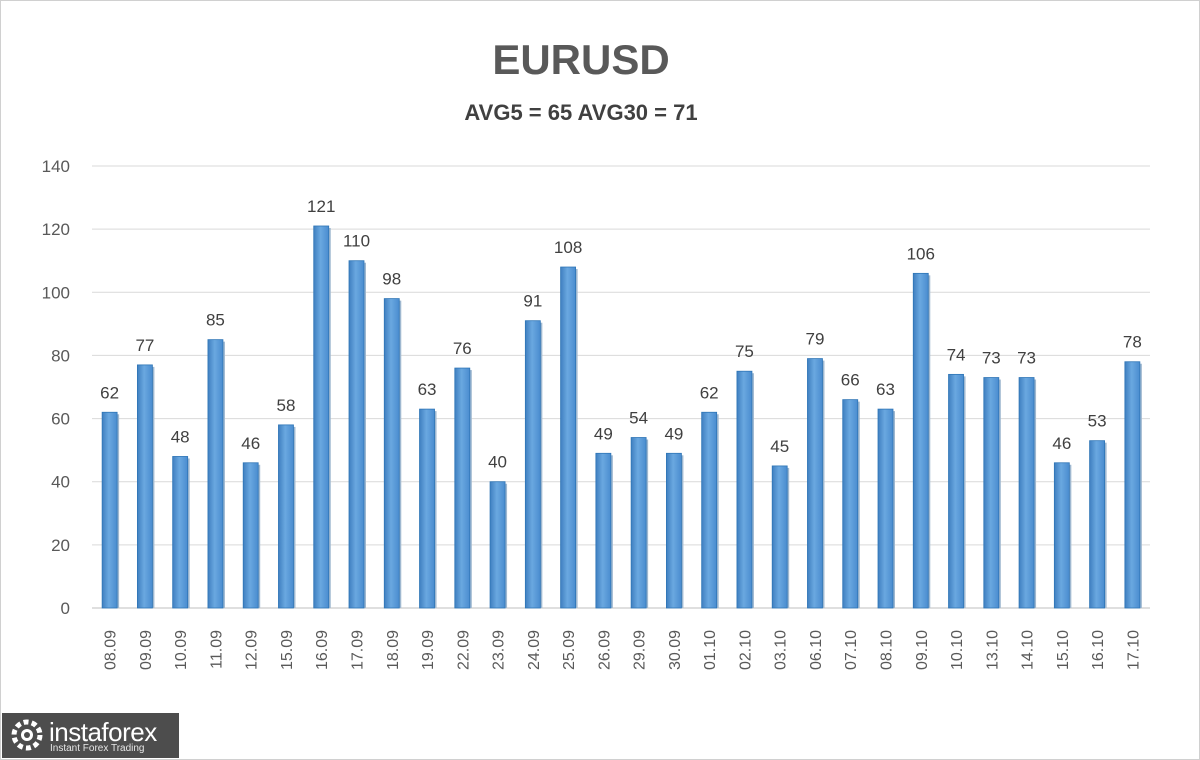 This screenshot has width=1200, height=760. I want to click on x-tick-label: 08.09, so click(111, 650).